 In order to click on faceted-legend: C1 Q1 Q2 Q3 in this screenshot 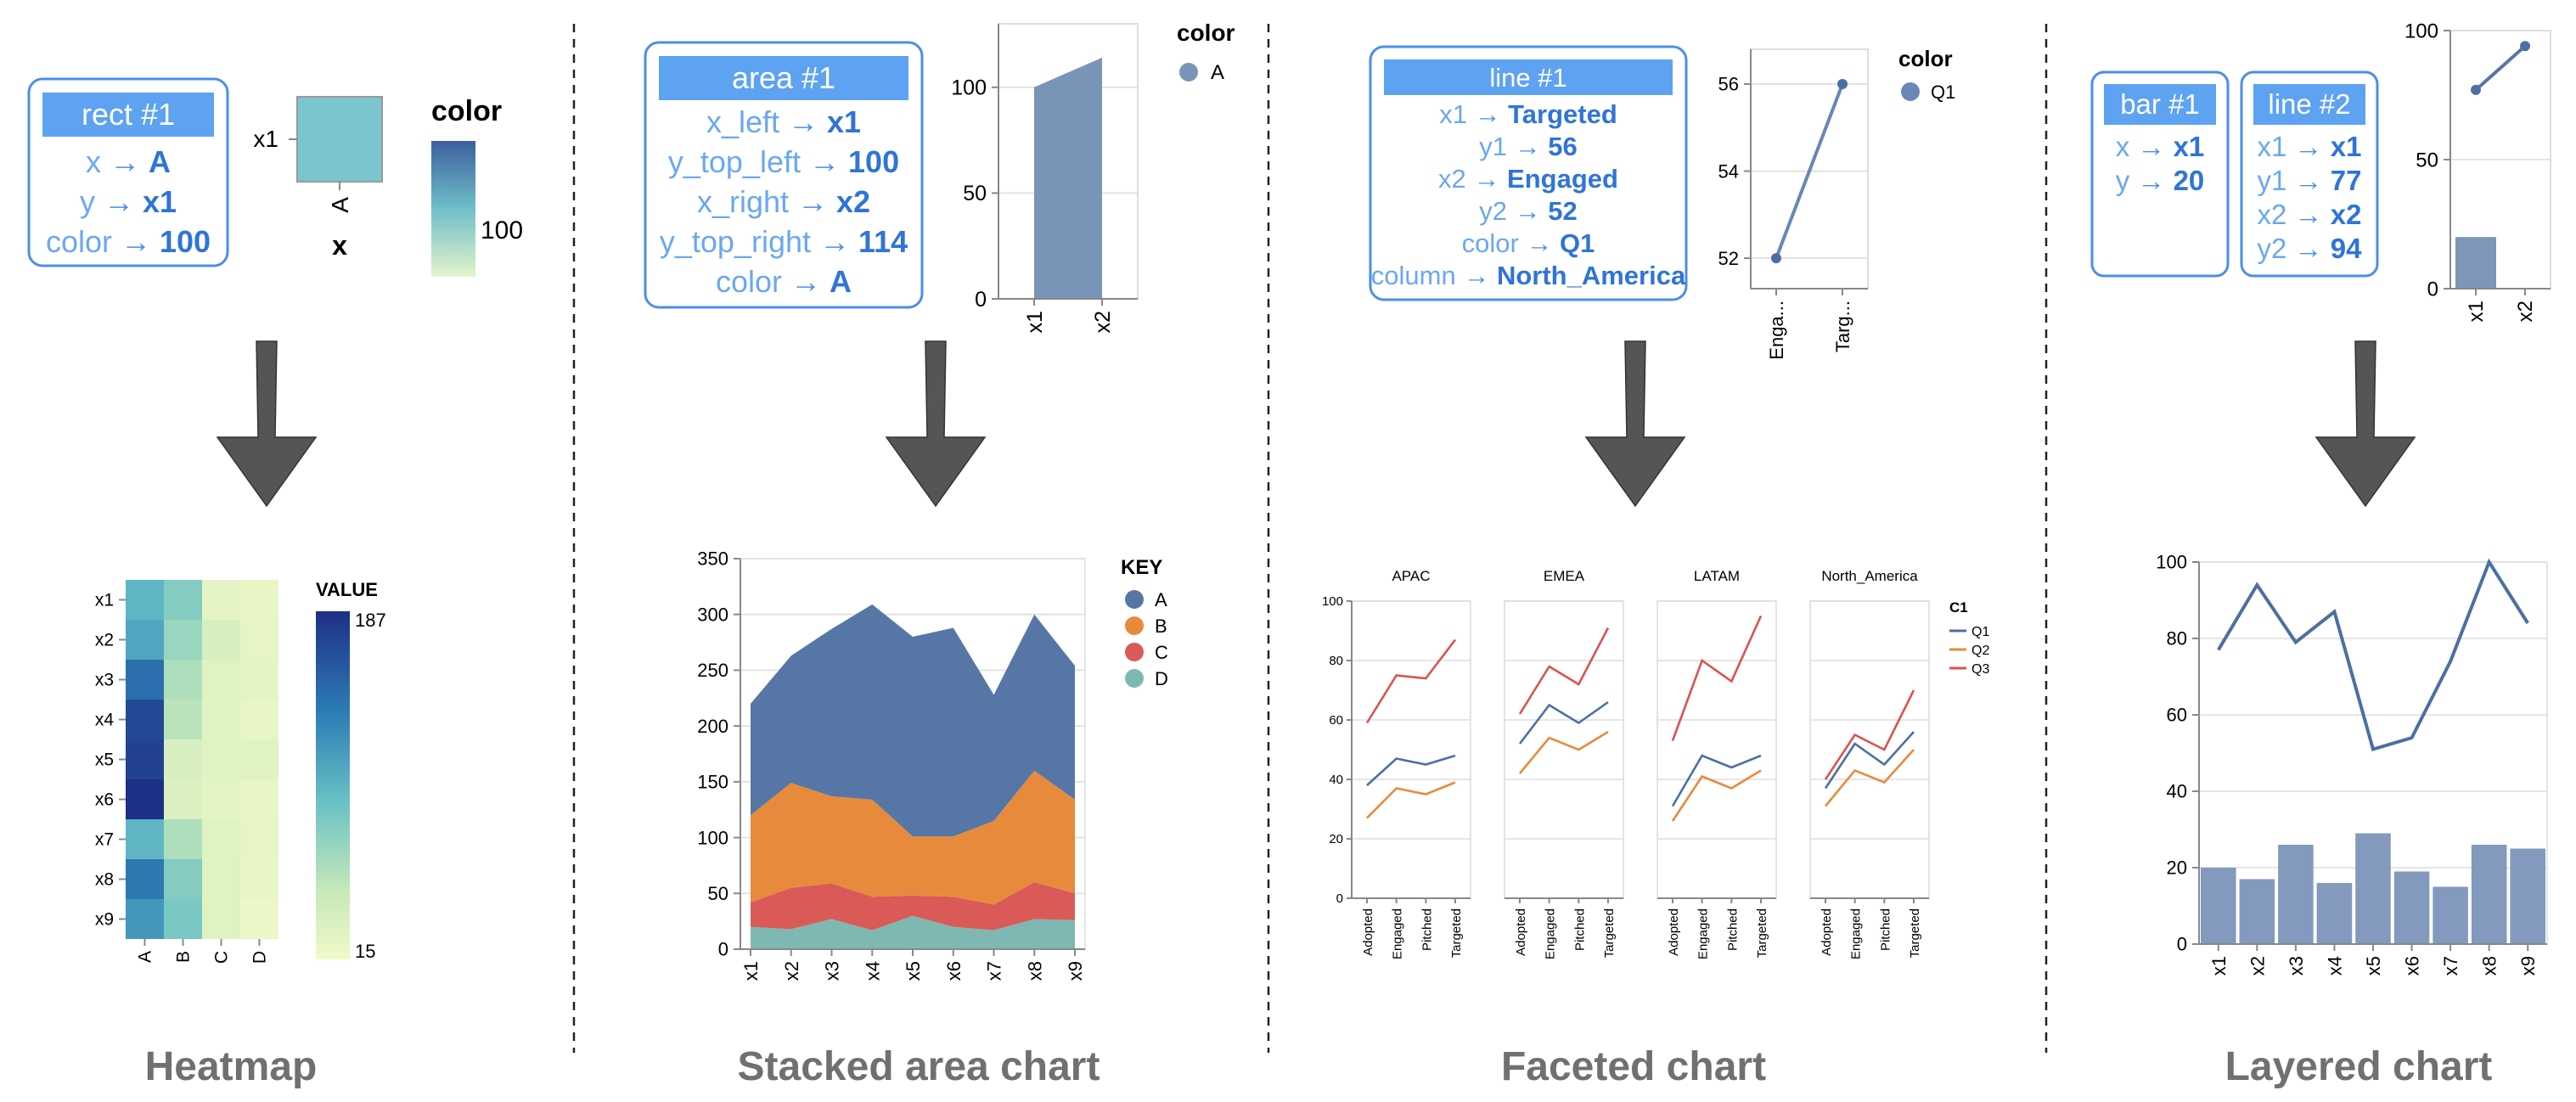, I will do `click(1969, 638)`.